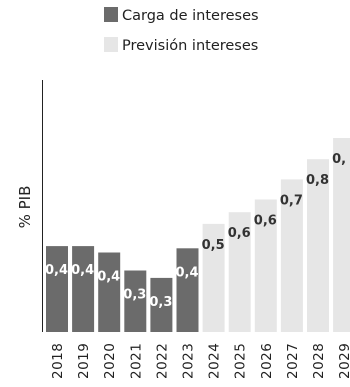 The image size is (350, 387). Describe the element at coordinates (187, 290) in the screenshot. I see `bar-2023` at that location.